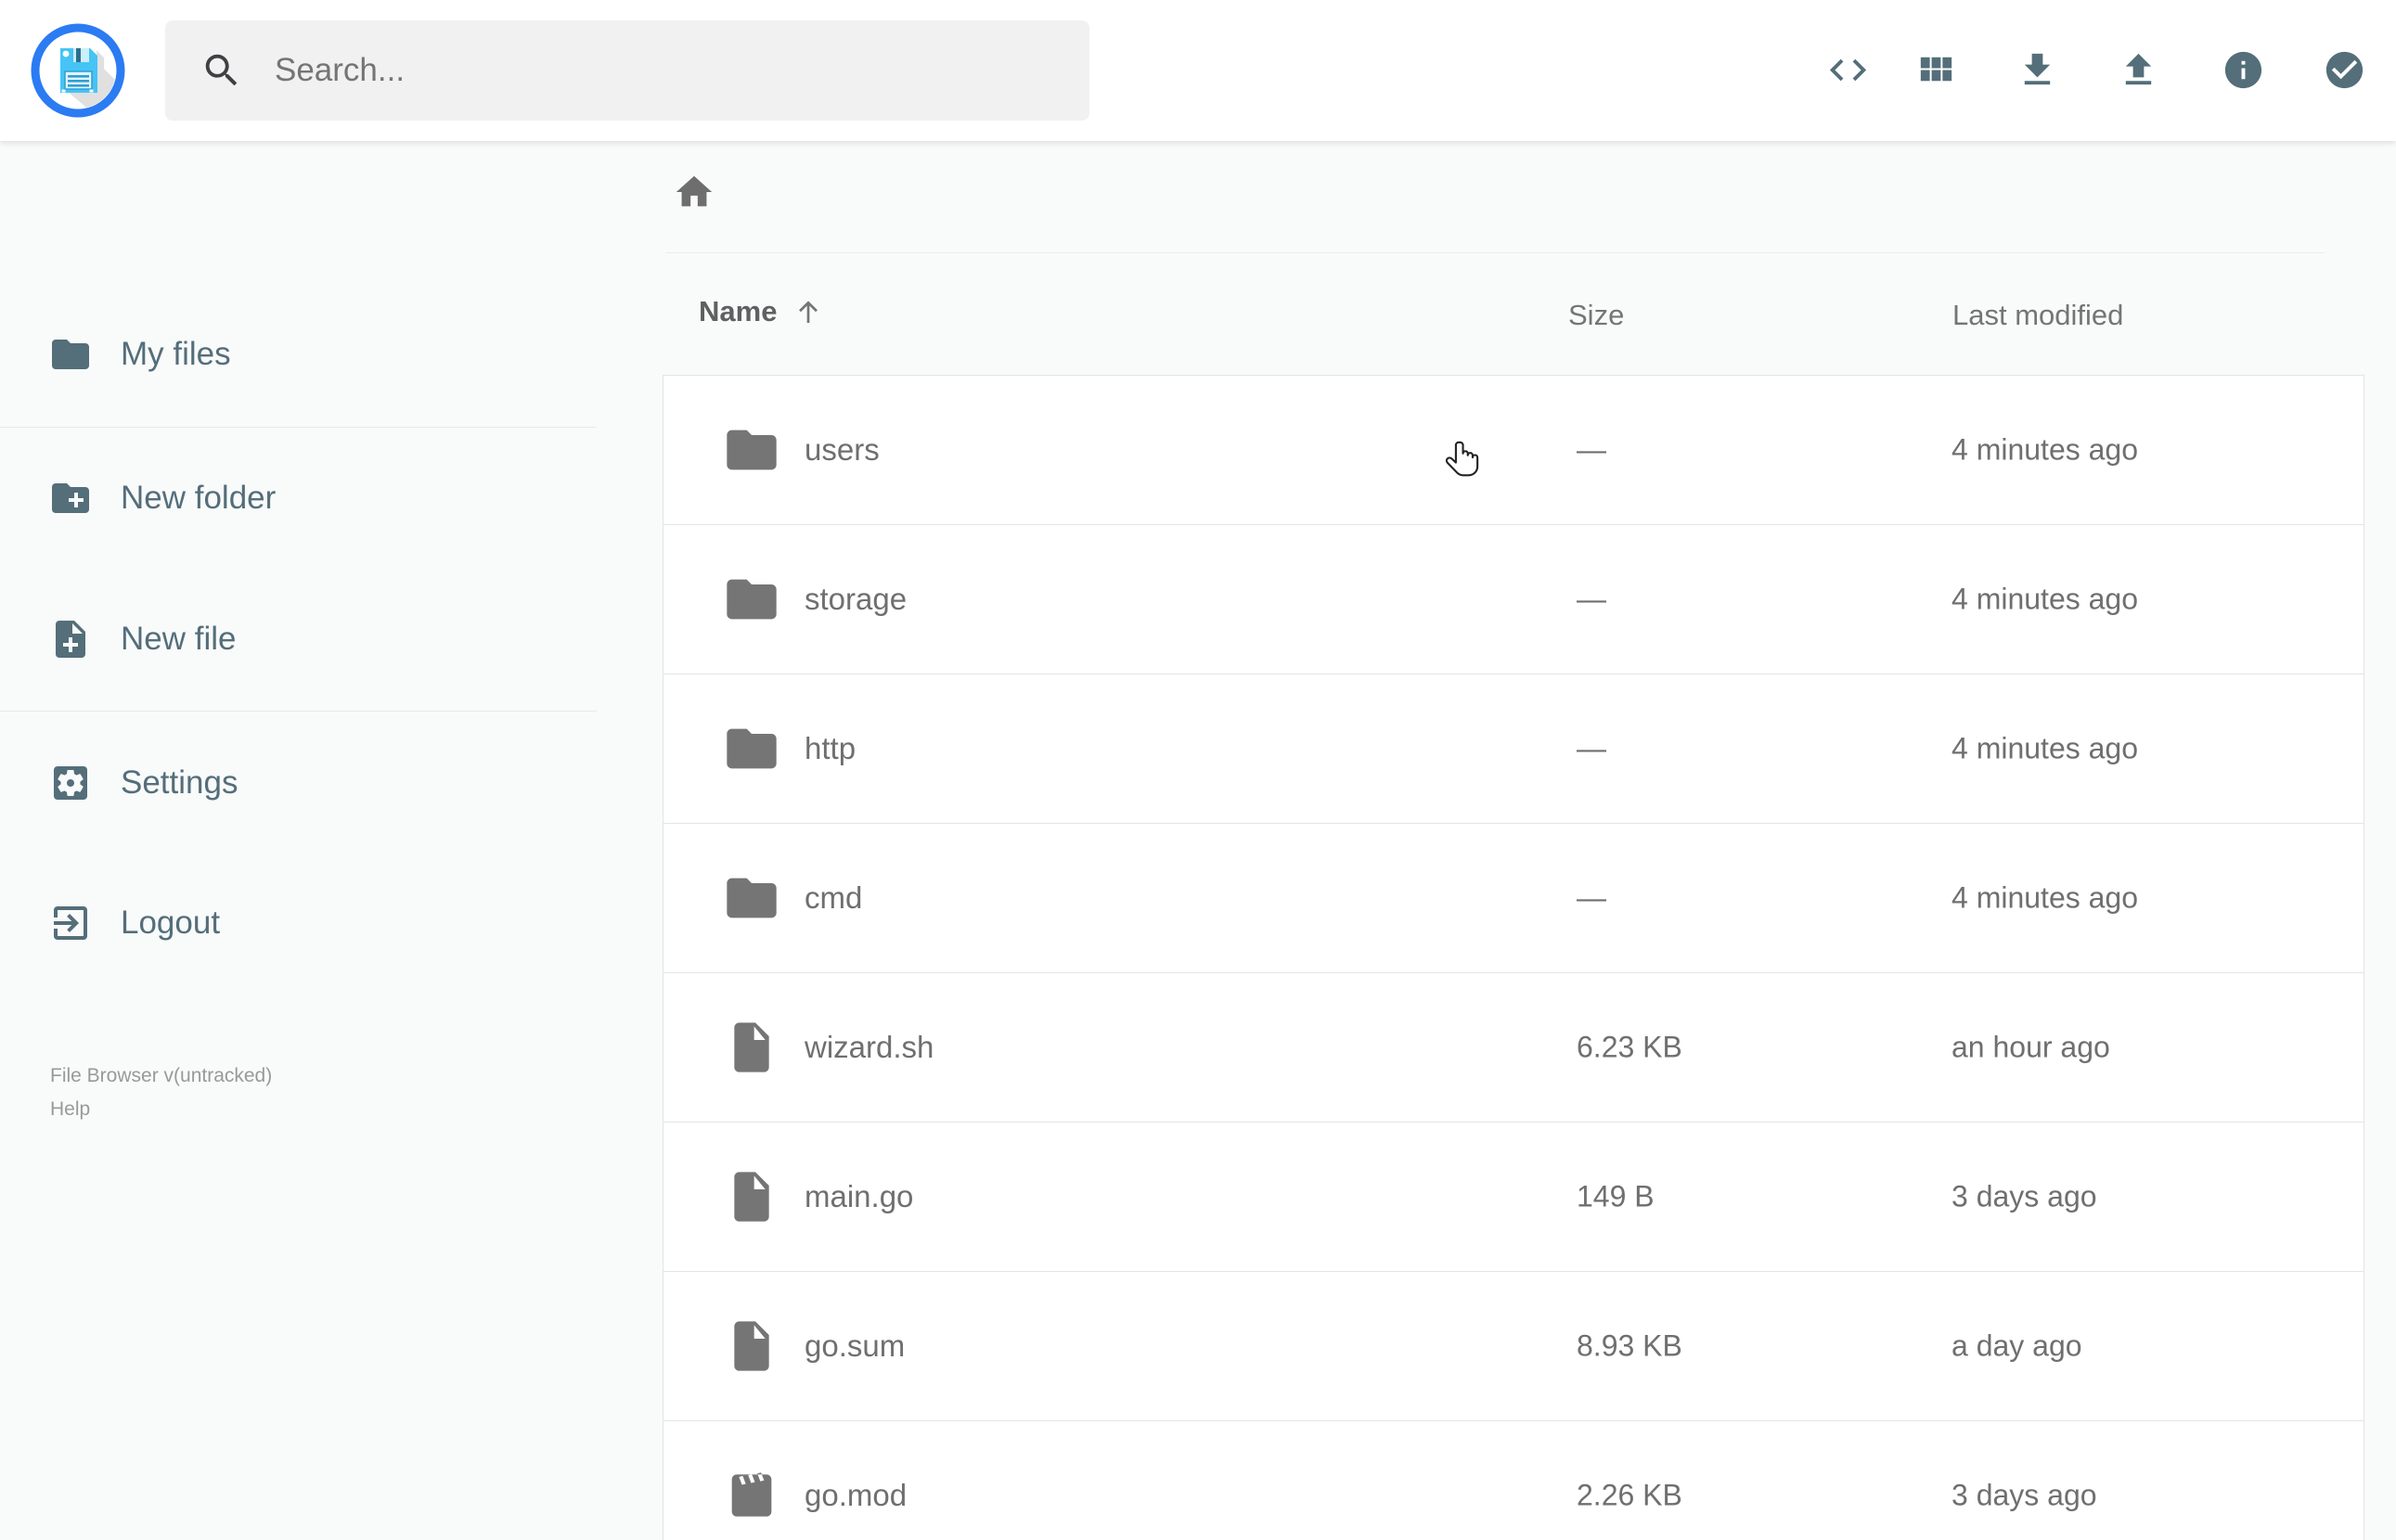 This screenshot has width=2396, height=1540. What do you see at coordinates (2038, 315) in the screenshot?
I see `column-header-modified: Last modified` at bounding box center [2038, 315].